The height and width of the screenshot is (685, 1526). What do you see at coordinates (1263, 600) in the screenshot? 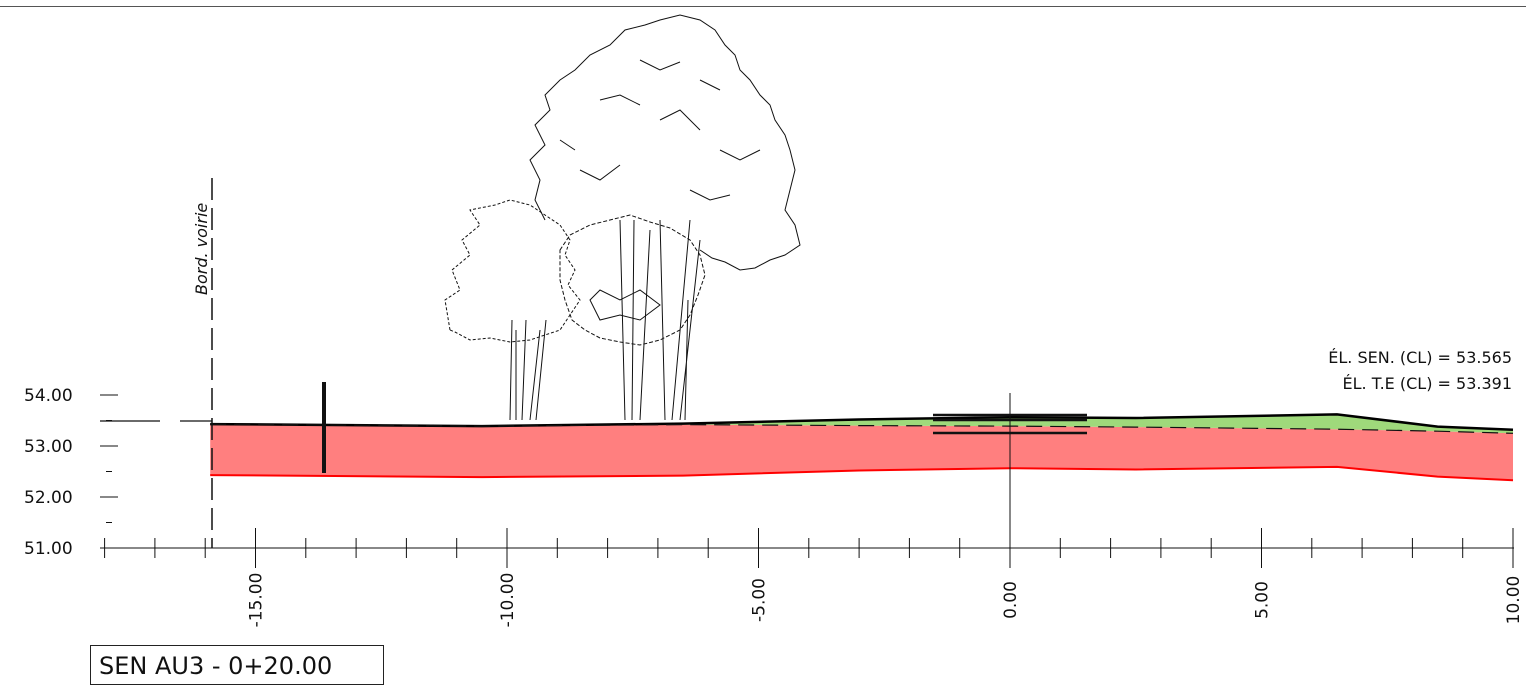
I see `x-tick-label: 5.00` at bounding box center [1263, 600].